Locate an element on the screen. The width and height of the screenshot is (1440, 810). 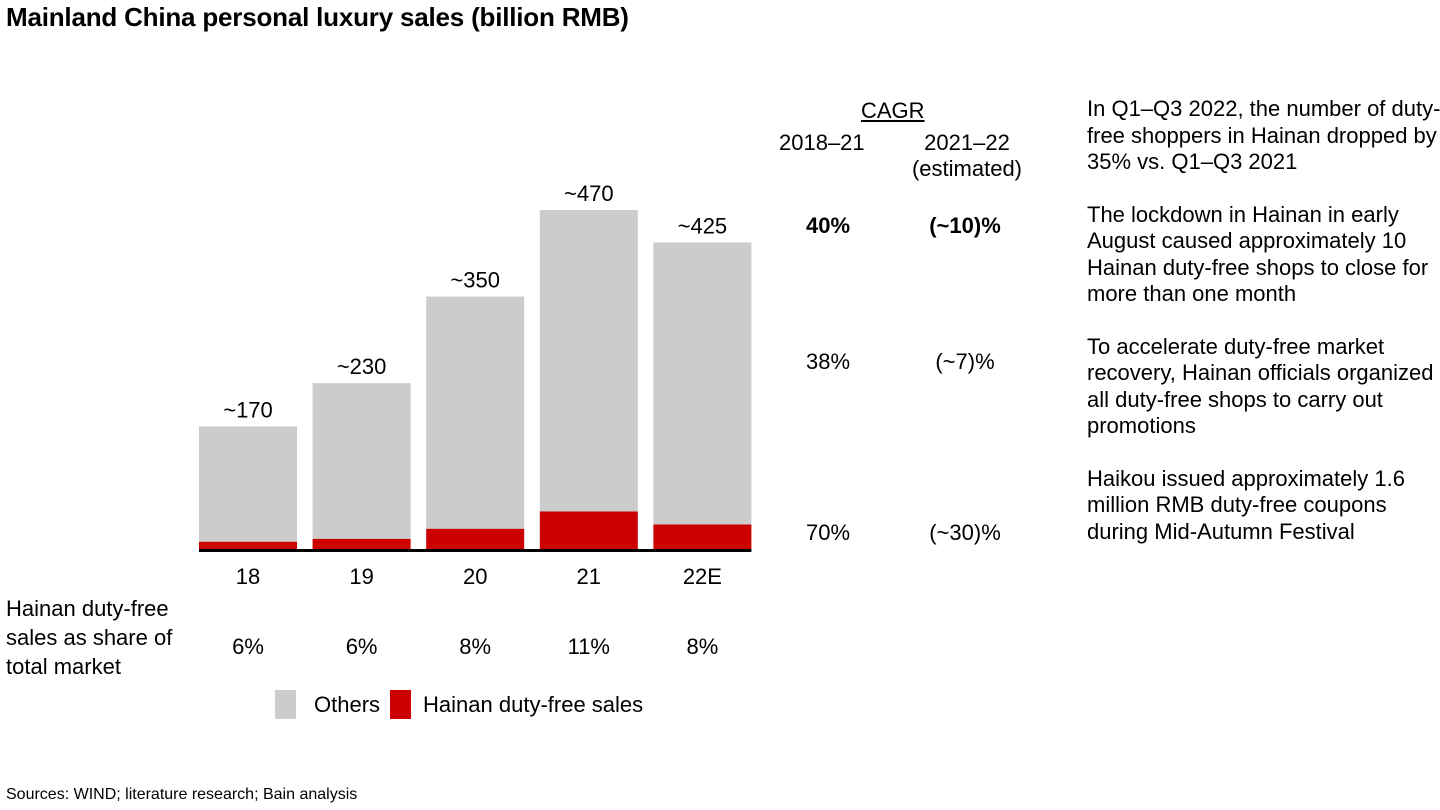
legend-swatch-others is located at coordinates (285, 704).